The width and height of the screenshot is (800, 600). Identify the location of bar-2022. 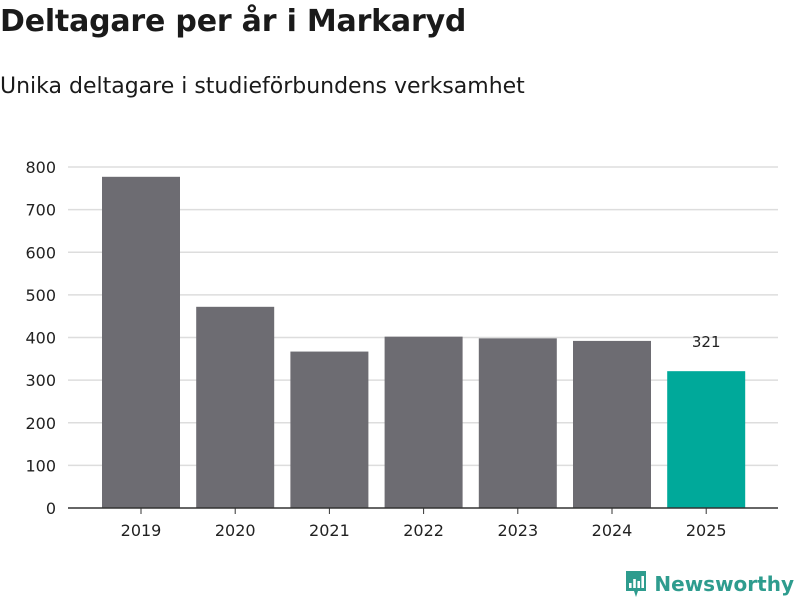
(423, 422).